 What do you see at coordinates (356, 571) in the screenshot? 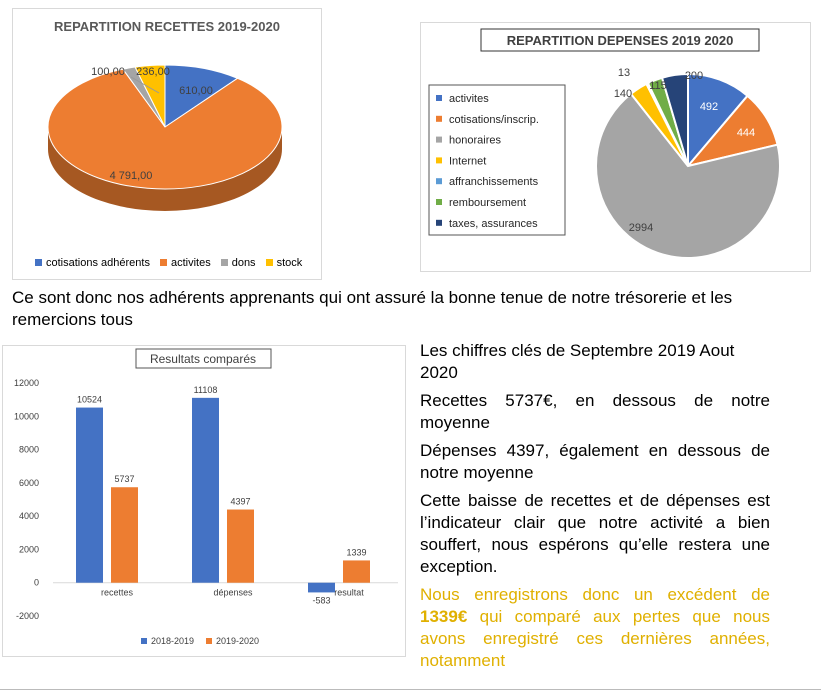
I see `bar-2019-2020-resultat` at bounding box center [356, 571].